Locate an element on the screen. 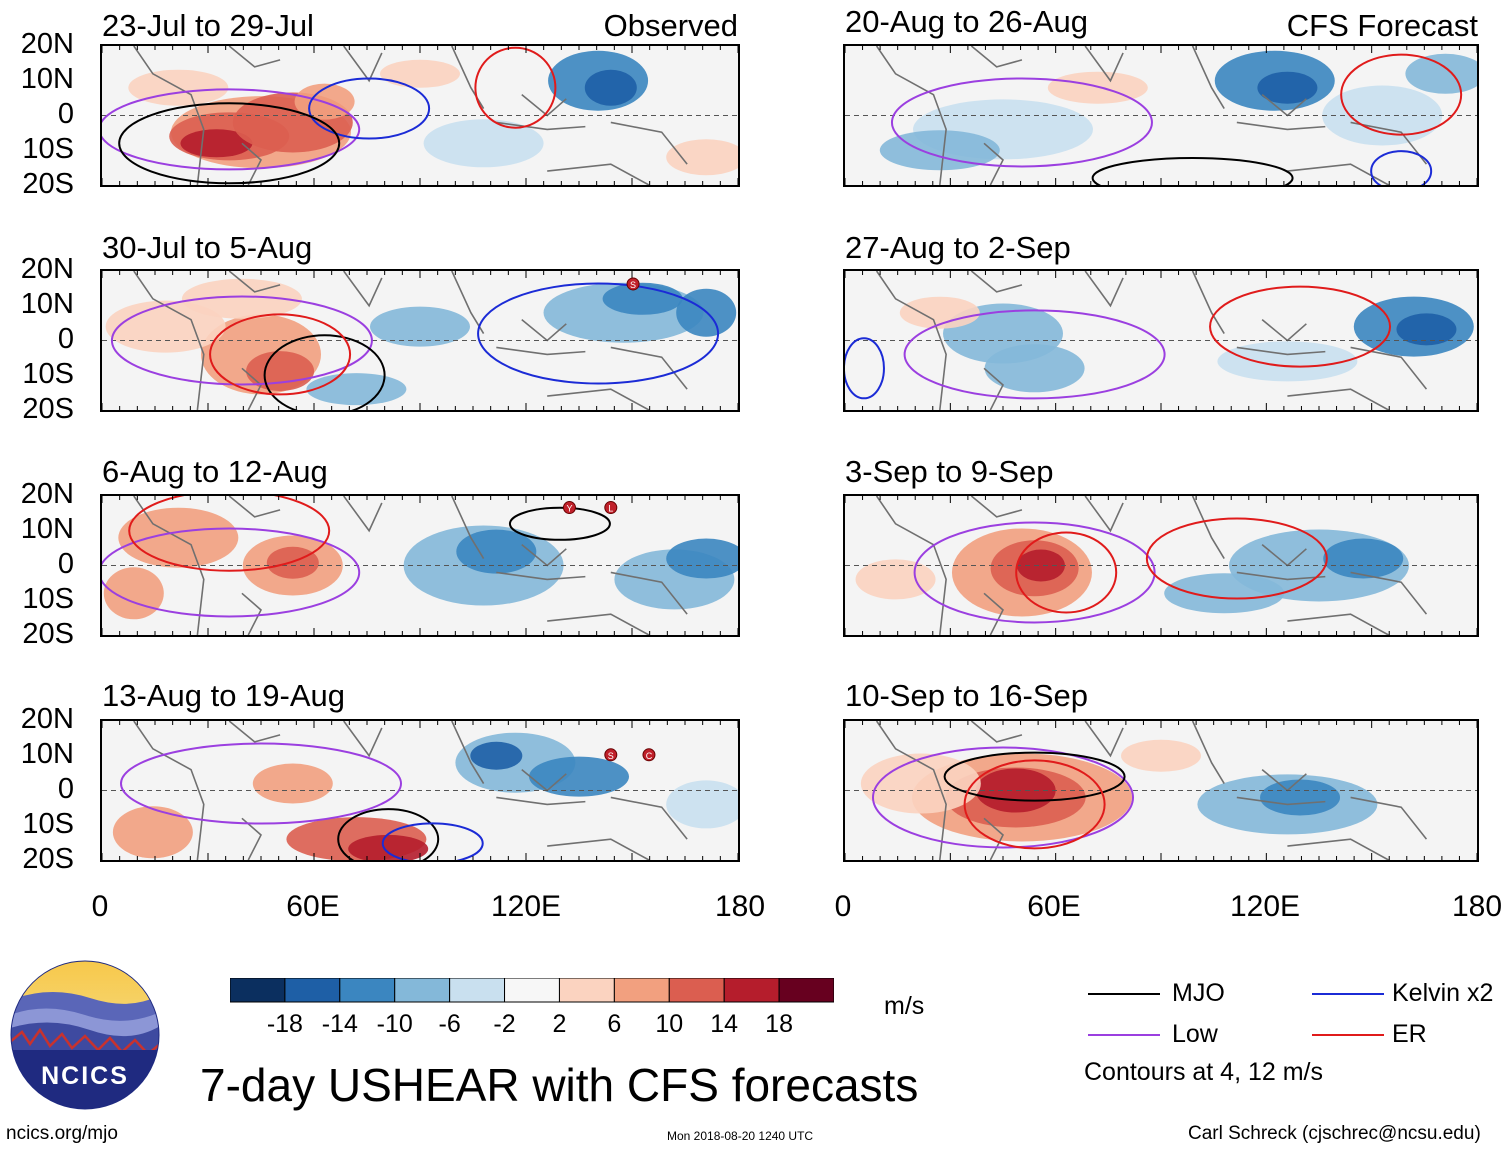 Image resolution: width=1510 pixels, height=1149 pixels. website-link: ncics.org/mjo is located at coordinates (62, 1133).